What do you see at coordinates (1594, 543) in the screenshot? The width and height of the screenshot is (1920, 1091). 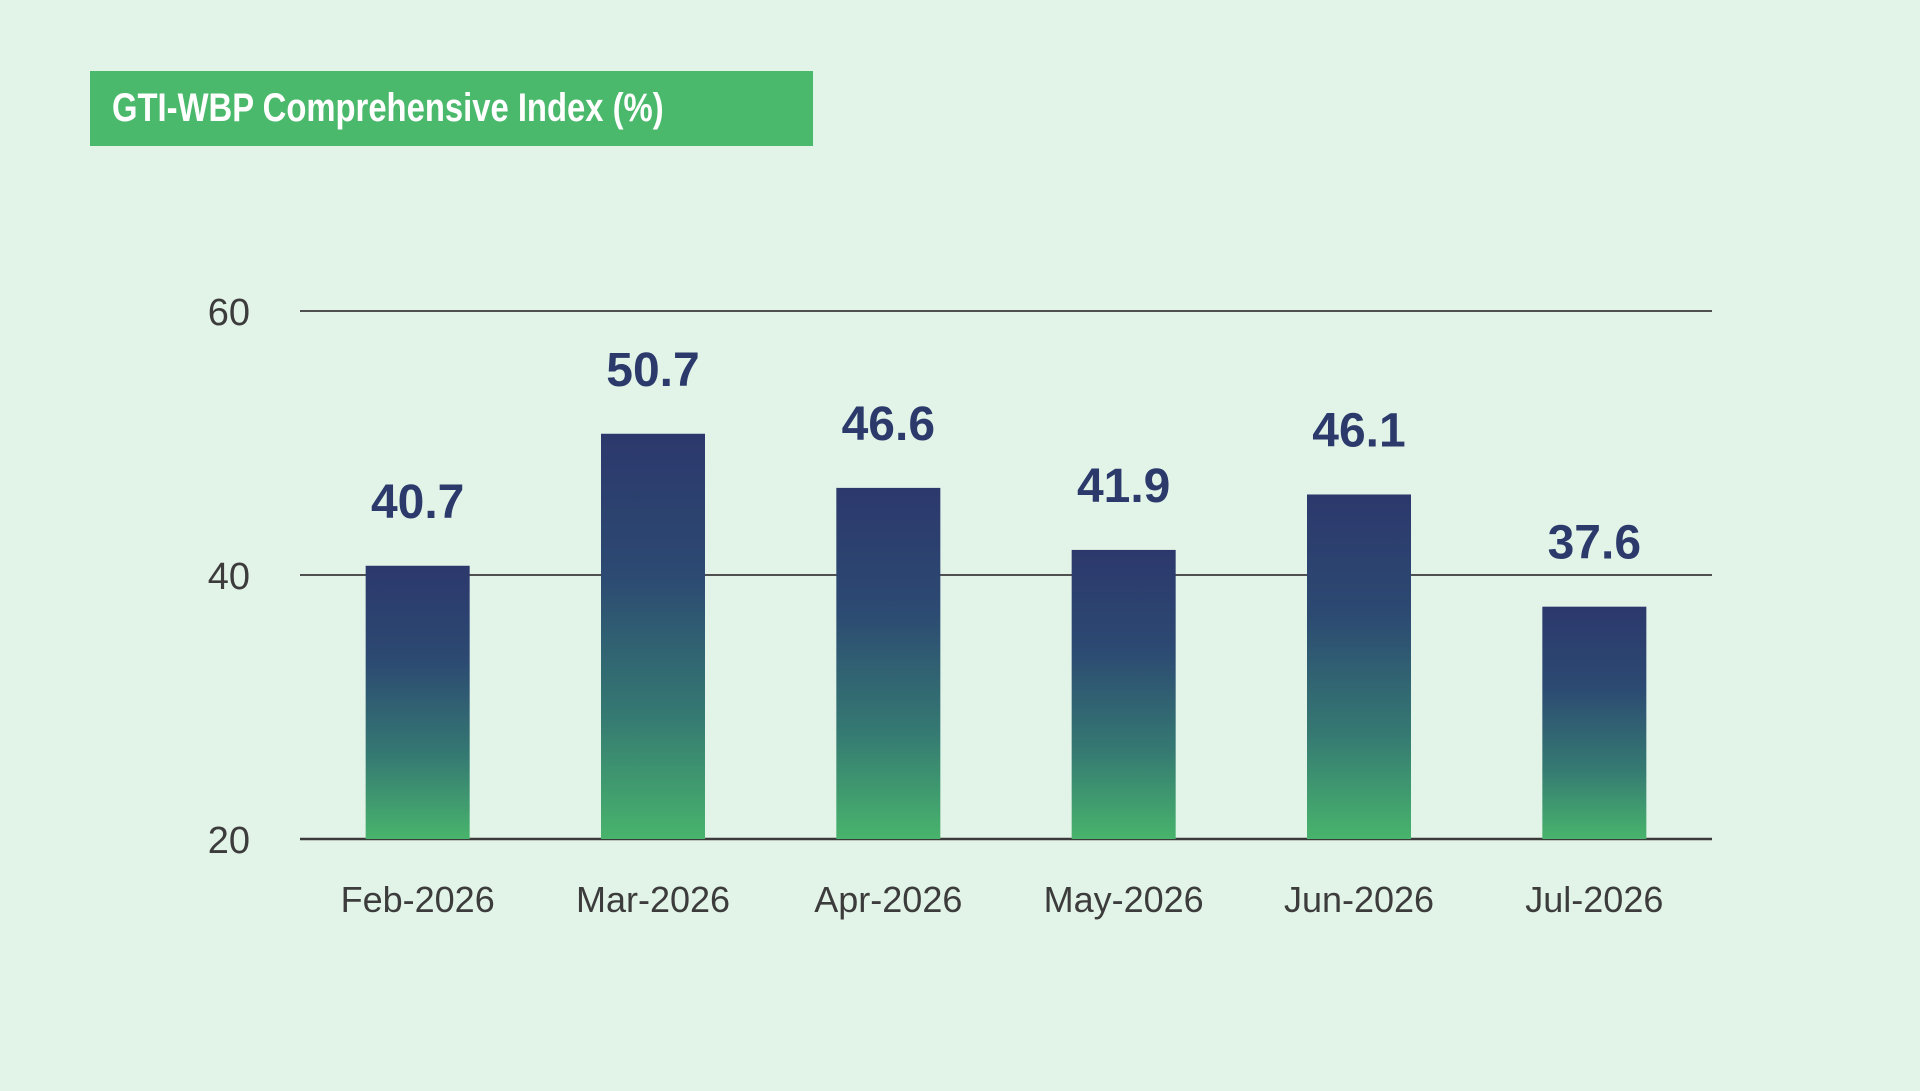 I see `value-label: 37.6` at bounding box center [1594, 543].